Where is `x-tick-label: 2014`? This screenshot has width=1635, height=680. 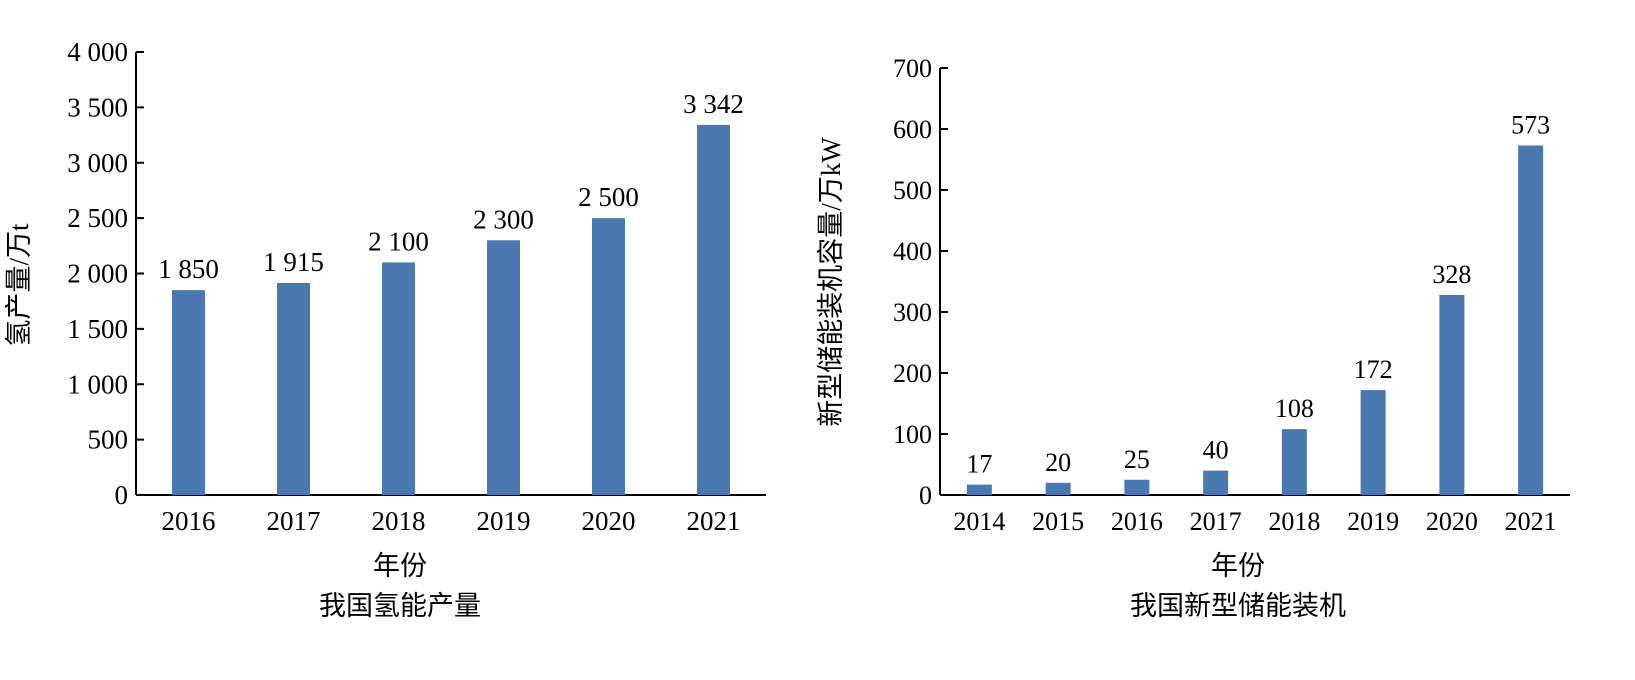
x-tick-label: 2014 is located at coordinates (979, 521).